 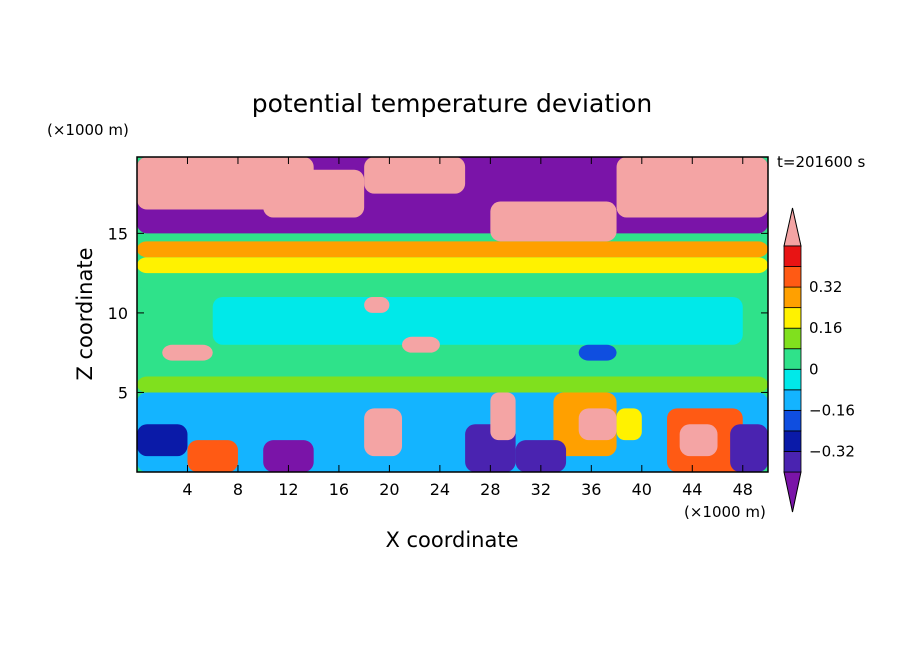 What do you see at coordinates (825, 328) in the screenshot?
I see `colorbar-label: 0.16` at bounding box center [825, 328].